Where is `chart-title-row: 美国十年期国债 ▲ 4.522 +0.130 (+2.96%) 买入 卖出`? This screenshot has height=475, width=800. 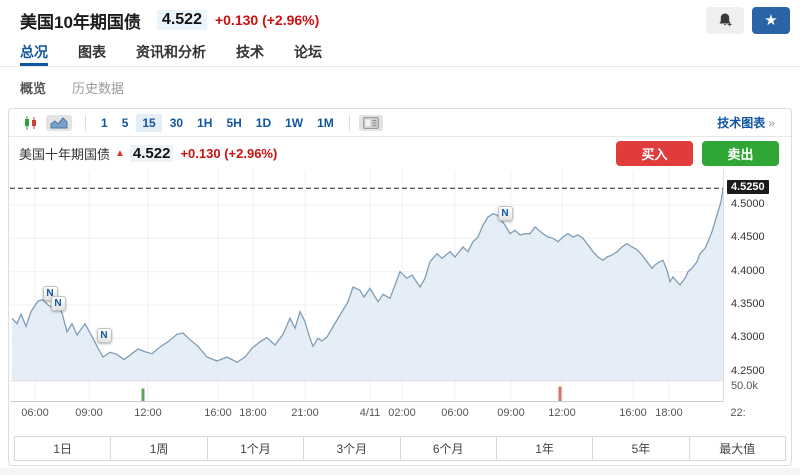 chart-title-row: 美国十年期国债 ▲ 4.522 +0.130 (+2.96%) 买入 卖出 is located at coordinates (400, 153).